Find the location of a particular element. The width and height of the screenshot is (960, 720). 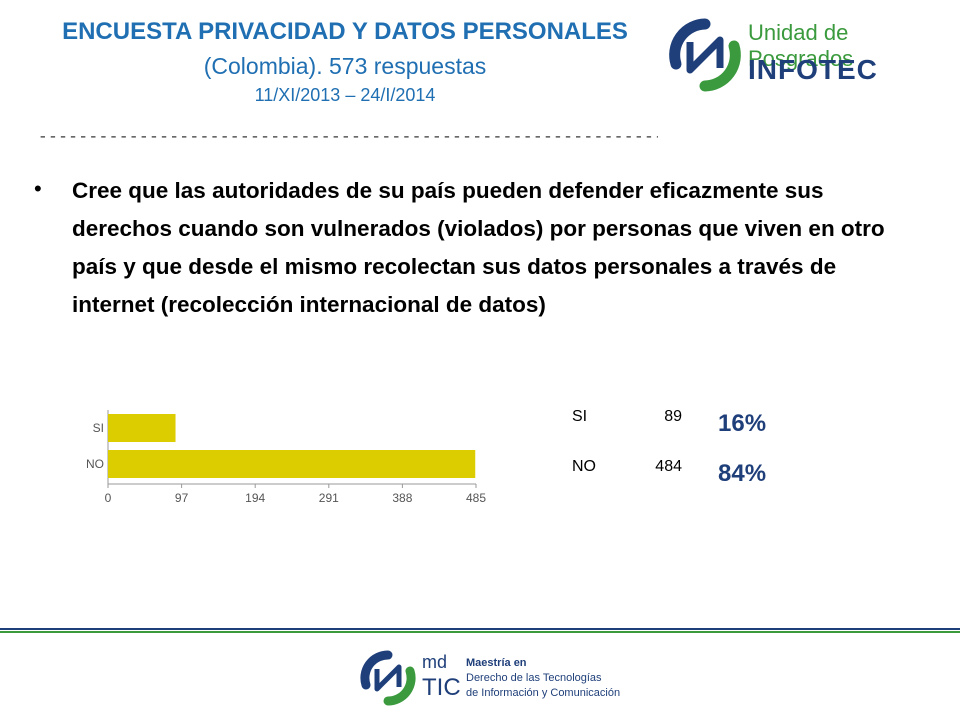

result-percent: 16% is located at coordinates (742, 423).